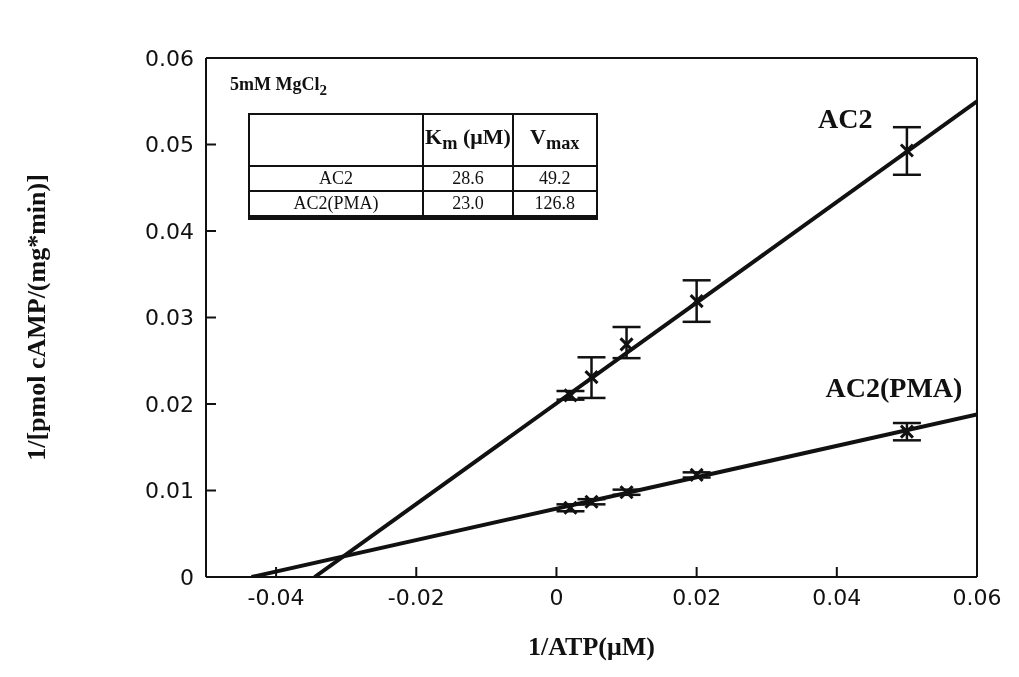 This screenshot has width=1019, height=677. What do you see at coordinates (335, 177) in the screenshot?
I see `annotation: AC2` at bounding box center [335, 177].